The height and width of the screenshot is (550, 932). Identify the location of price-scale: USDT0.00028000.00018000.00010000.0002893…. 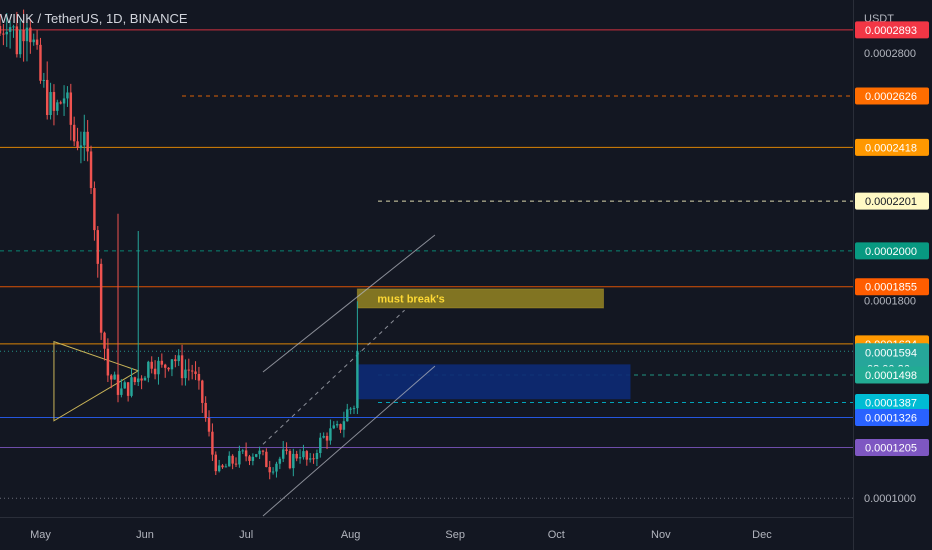
(892, 275).